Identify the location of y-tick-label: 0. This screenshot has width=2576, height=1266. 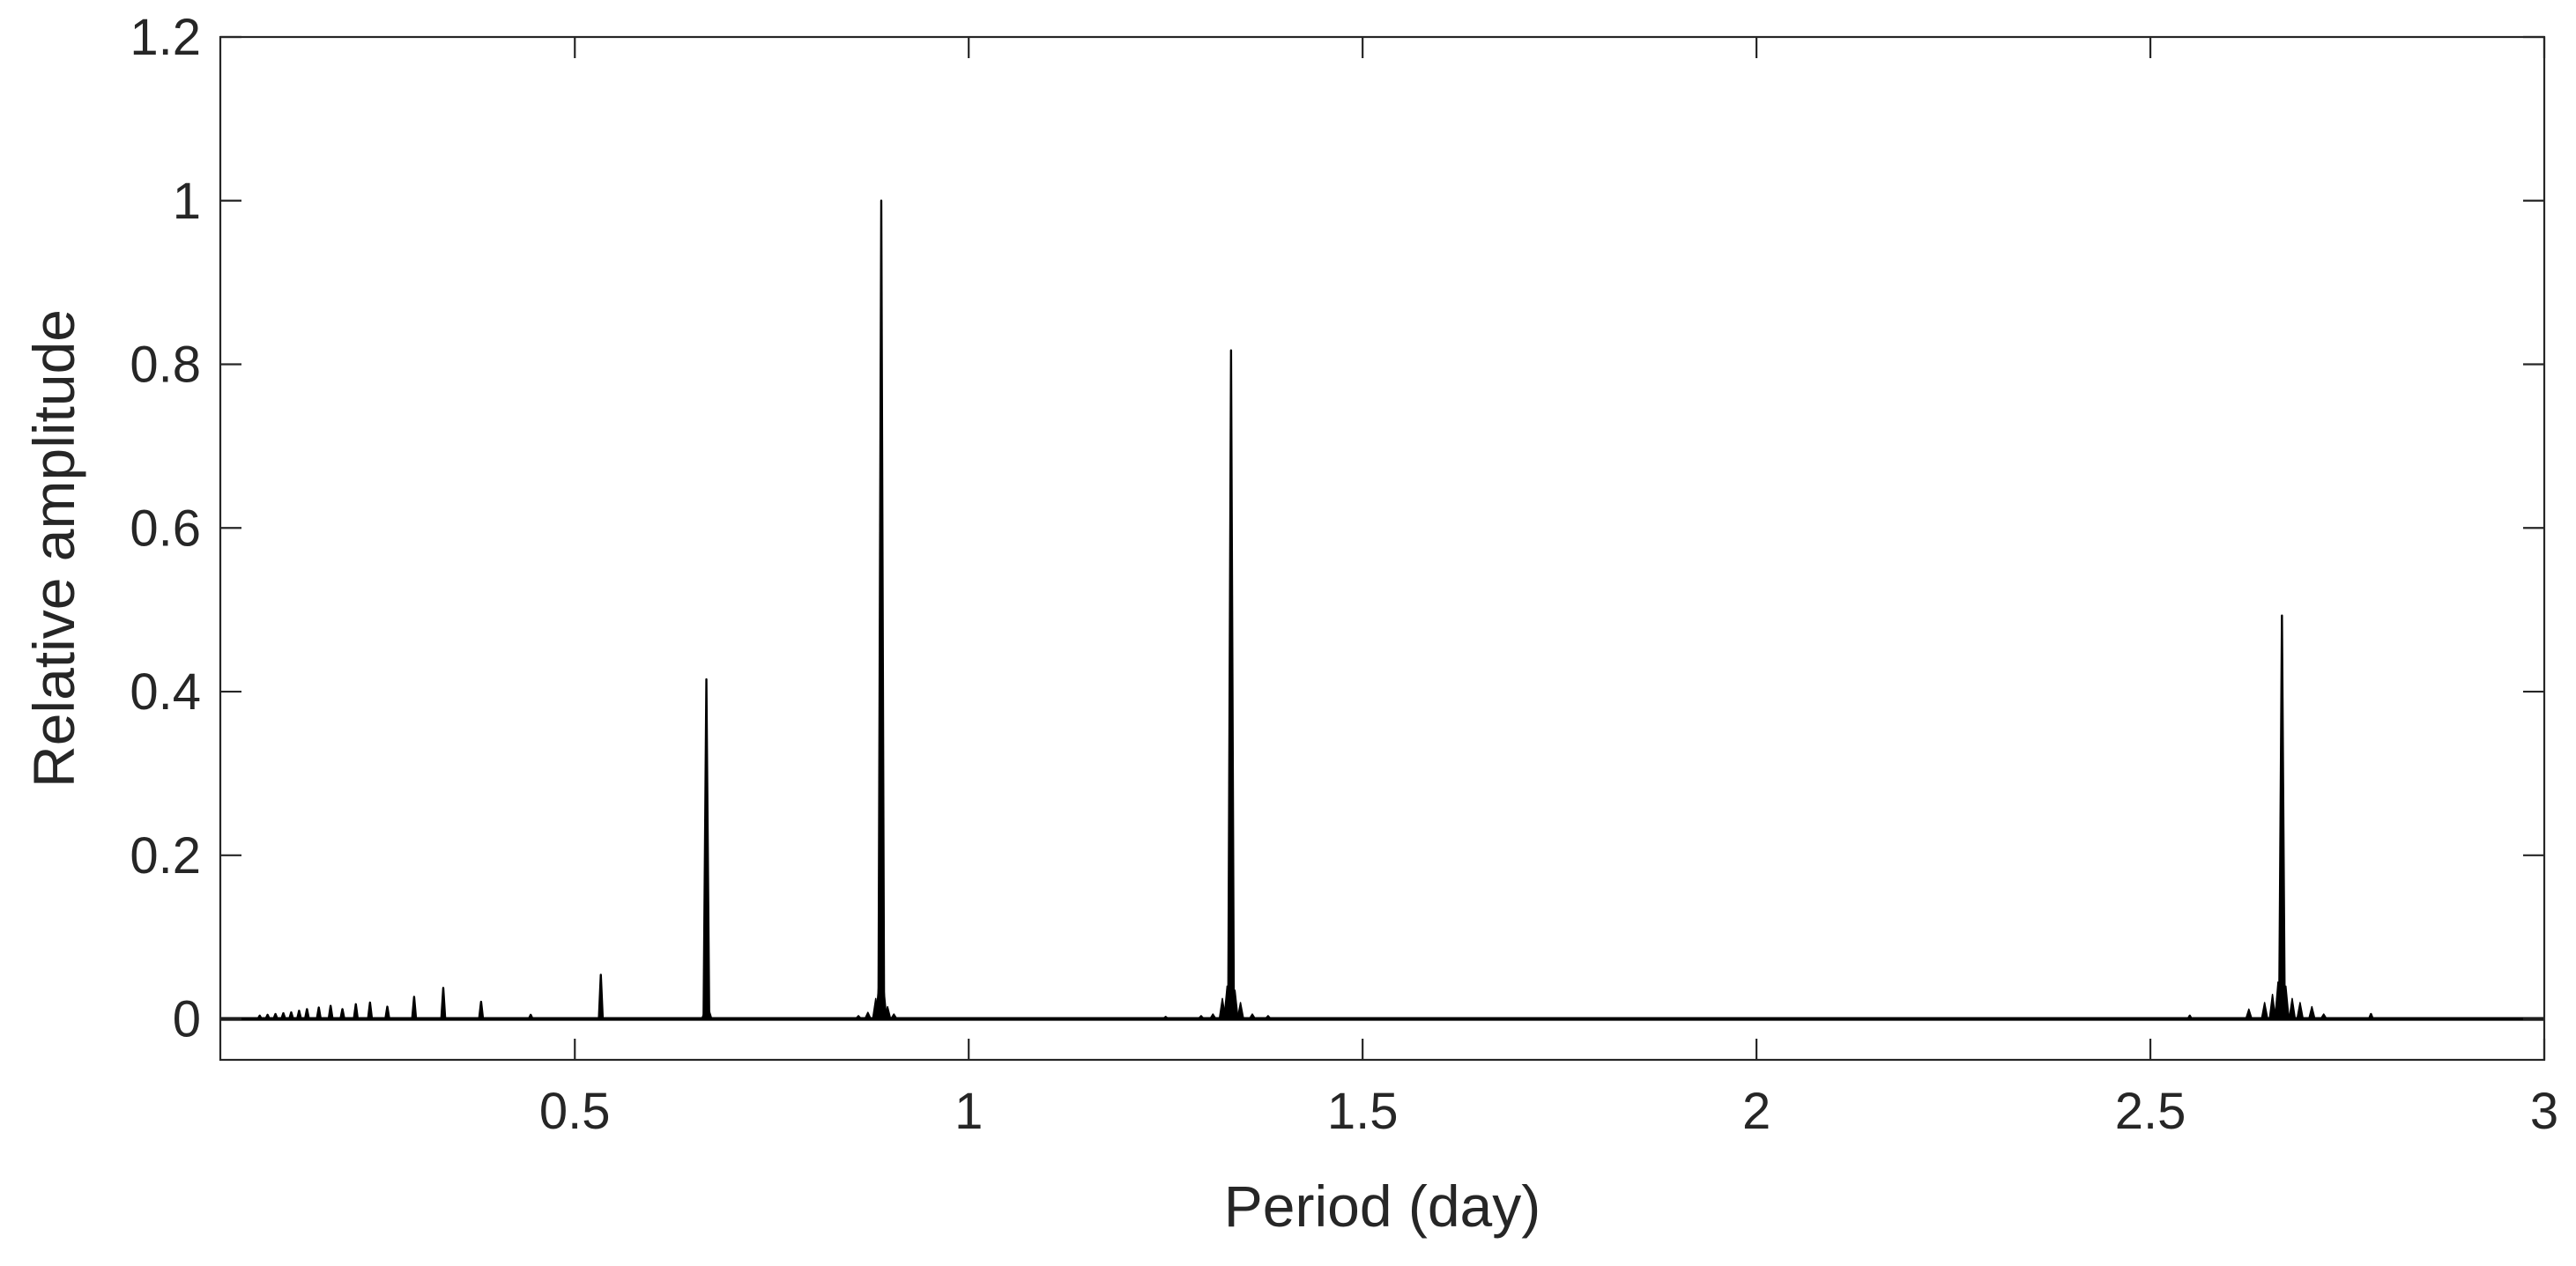
(187, 1019).